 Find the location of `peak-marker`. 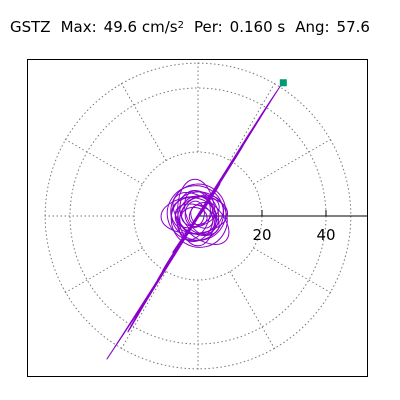

peak-marker is located at coordinates (283, 83).